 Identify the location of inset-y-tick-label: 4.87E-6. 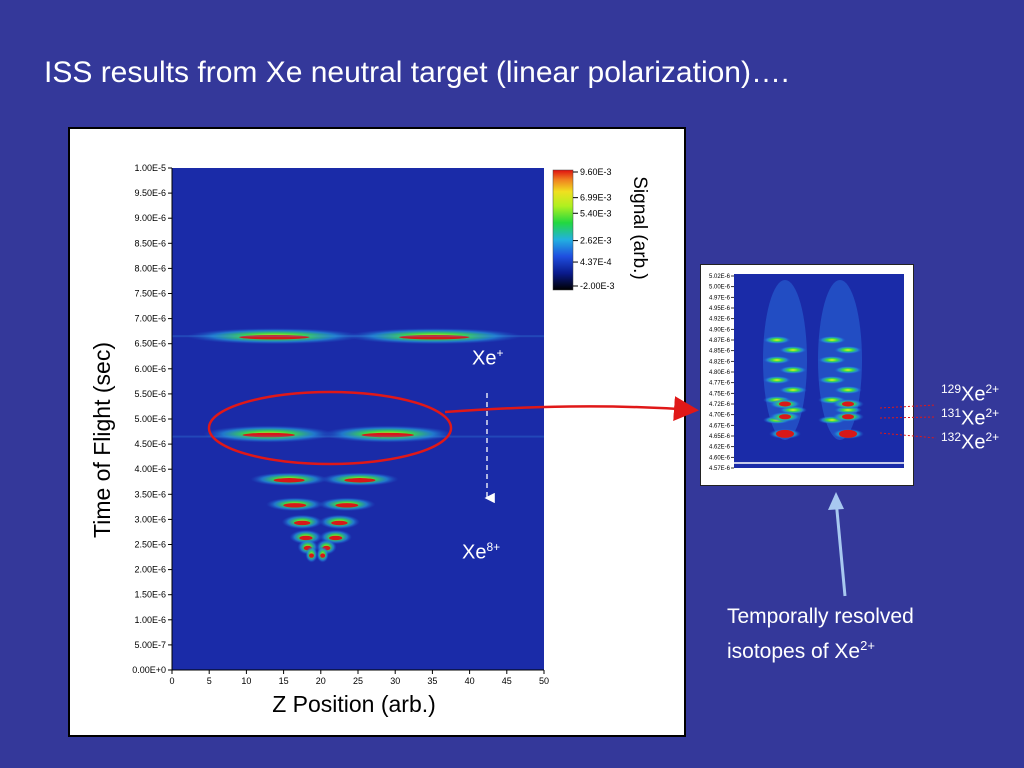
(720, 341).